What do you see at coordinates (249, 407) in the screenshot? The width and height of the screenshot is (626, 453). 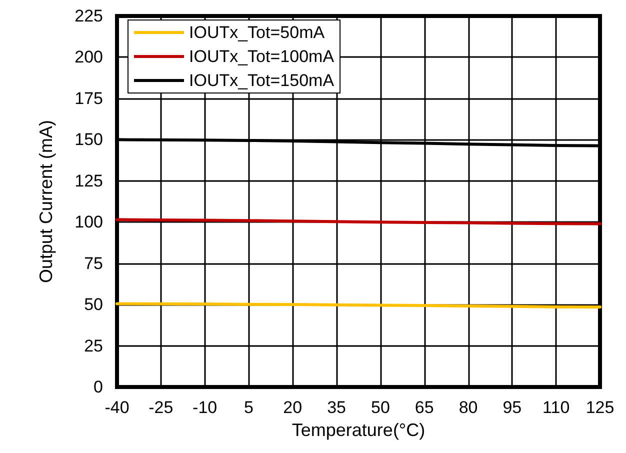 I see `x-tick-label: 5` at bounding box center [249, 407].